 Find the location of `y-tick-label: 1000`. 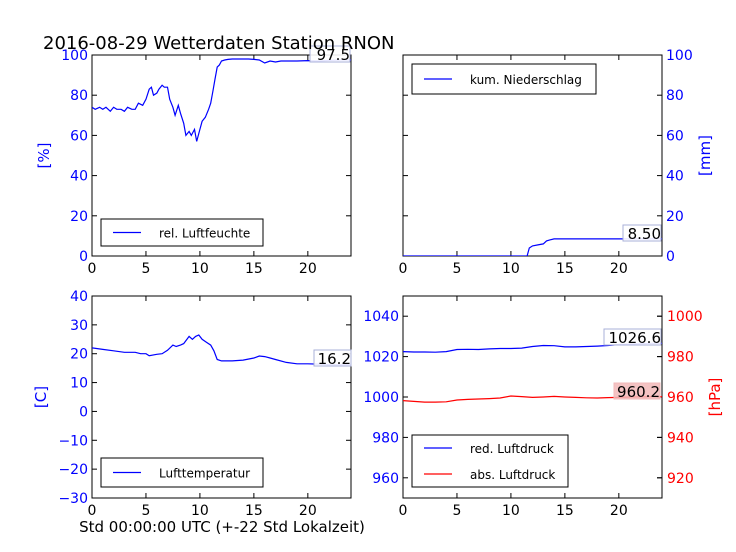

y-tick-label: 1000 is located at coordinates (381, 398).